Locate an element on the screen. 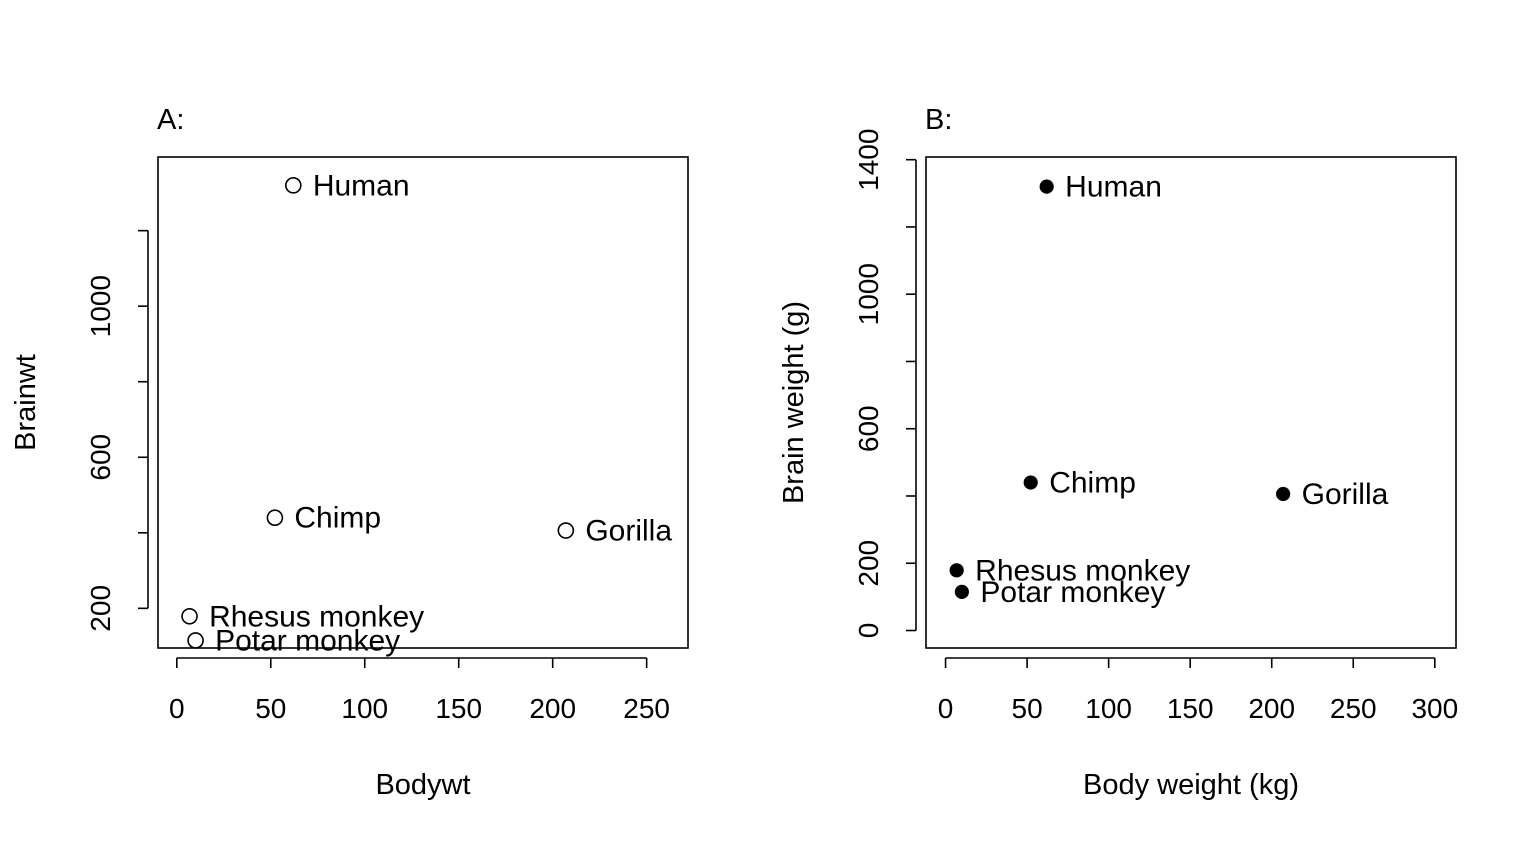  x-axis-title: Body weight (kg) is located at coordinates (1191, 785).